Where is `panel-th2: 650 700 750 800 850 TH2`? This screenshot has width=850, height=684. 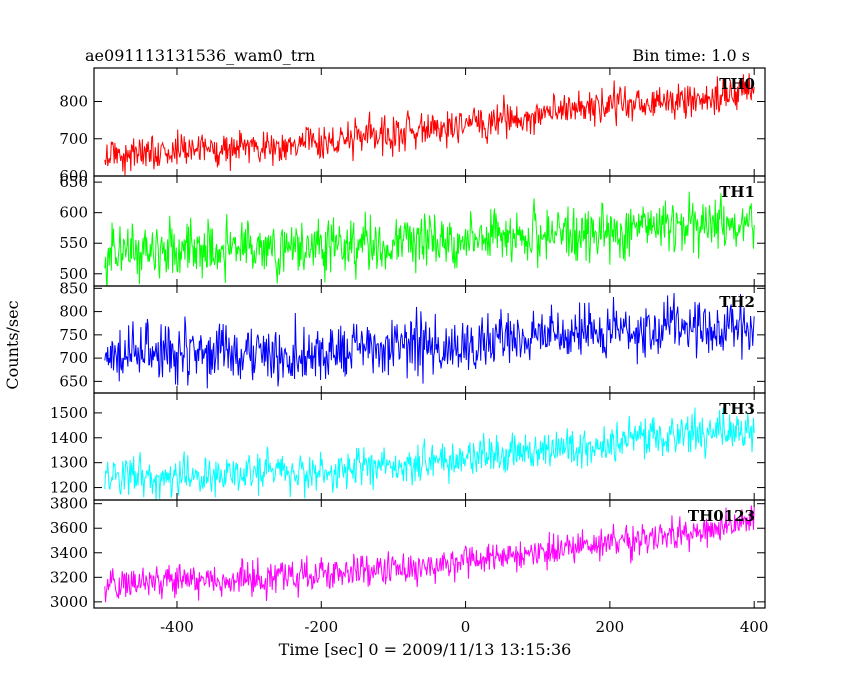 panel-th2: 650 700 750 800 850 TH2 is located at coordinates (412, 336).